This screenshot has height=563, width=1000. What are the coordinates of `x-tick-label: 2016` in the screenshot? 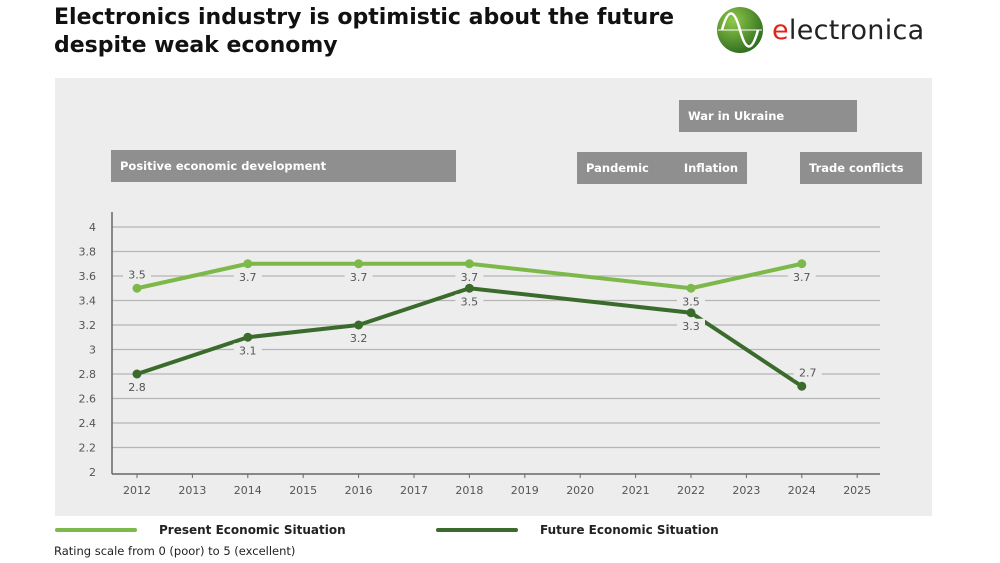 It's located at (359, 490).